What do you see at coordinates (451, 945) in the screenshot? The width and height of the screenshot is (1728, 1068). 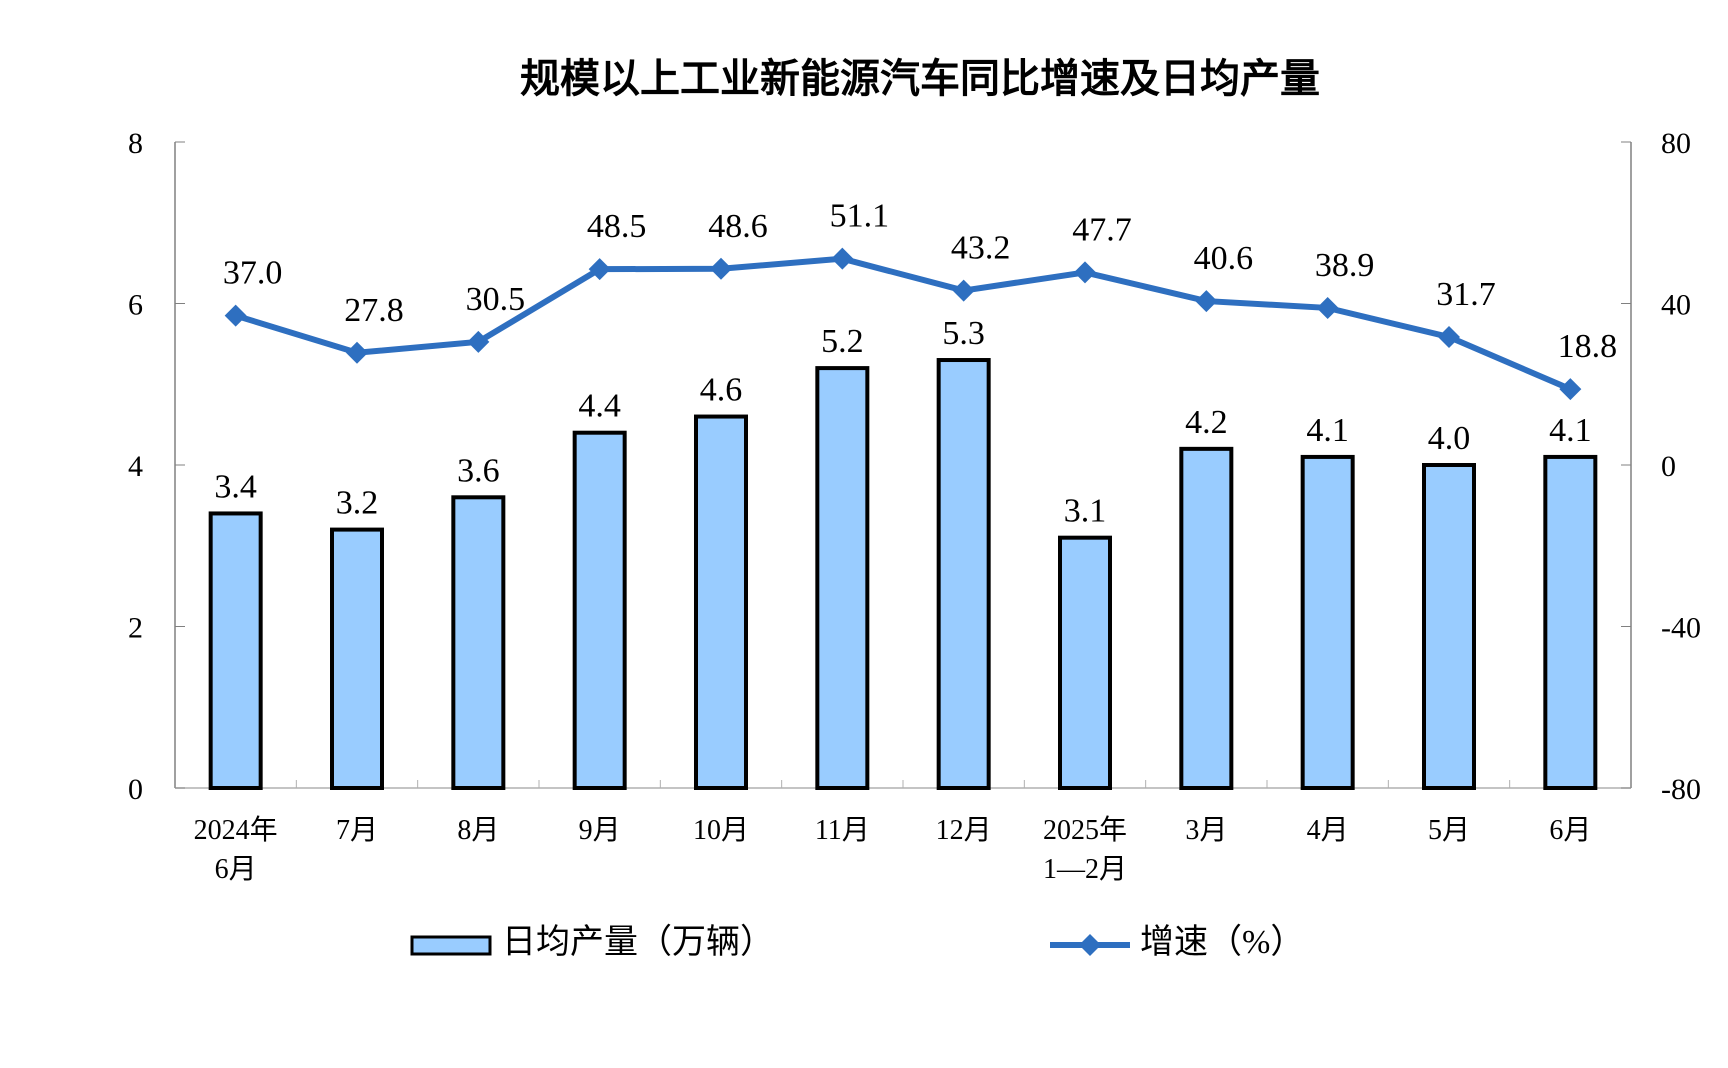 I see `legend-bar-swatch` at bounding box center [451, 945].